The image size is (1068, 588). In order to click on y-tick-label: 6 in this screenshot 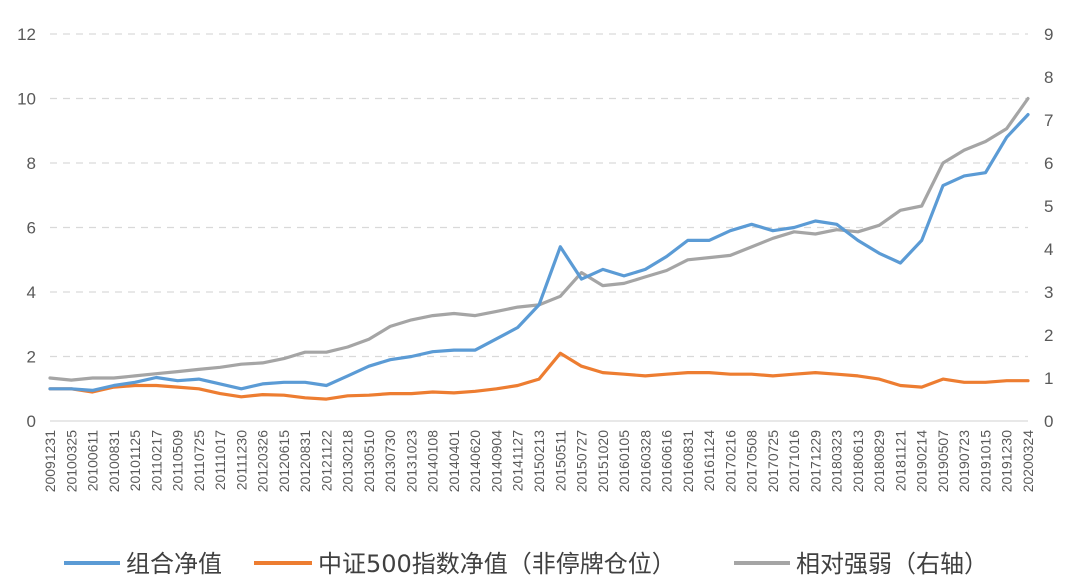, I will do `click(31, 228)`.